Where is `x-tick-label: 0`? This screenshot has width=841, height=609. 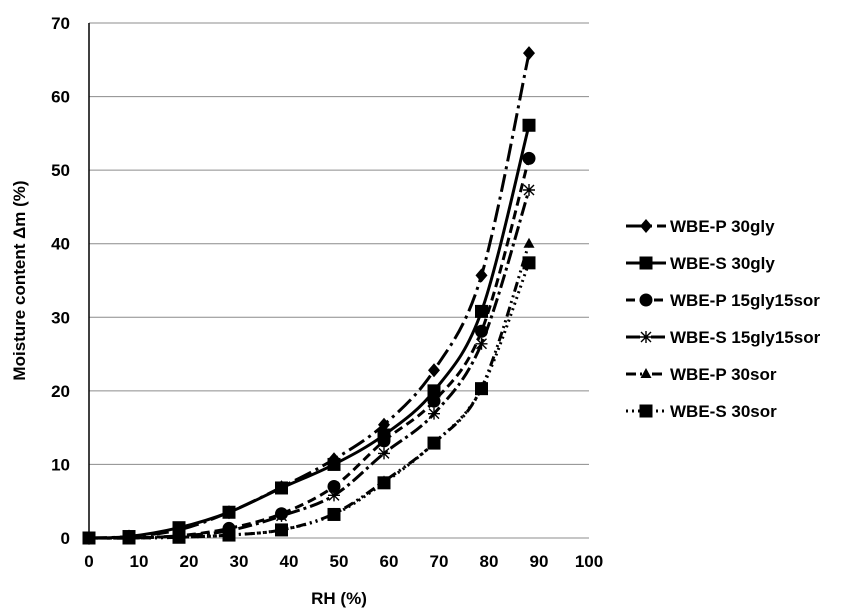
x-tick-label: 0 is located at coordinates (88, 561).